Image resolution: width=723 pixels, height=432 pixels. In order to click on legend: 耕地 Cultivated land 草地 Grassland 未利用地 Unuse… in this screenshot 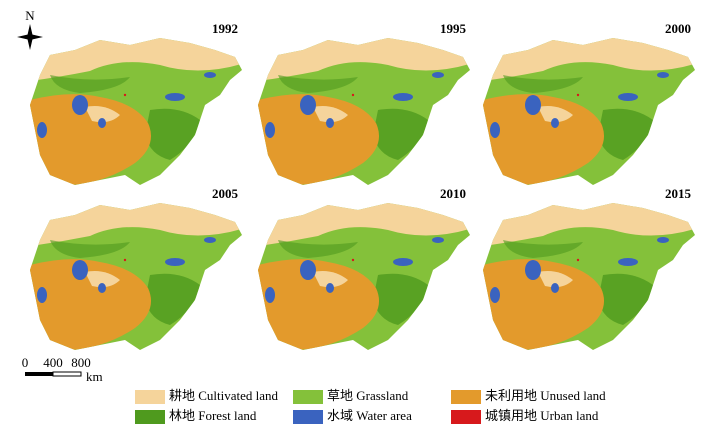, I will do `click(370, 406)`.